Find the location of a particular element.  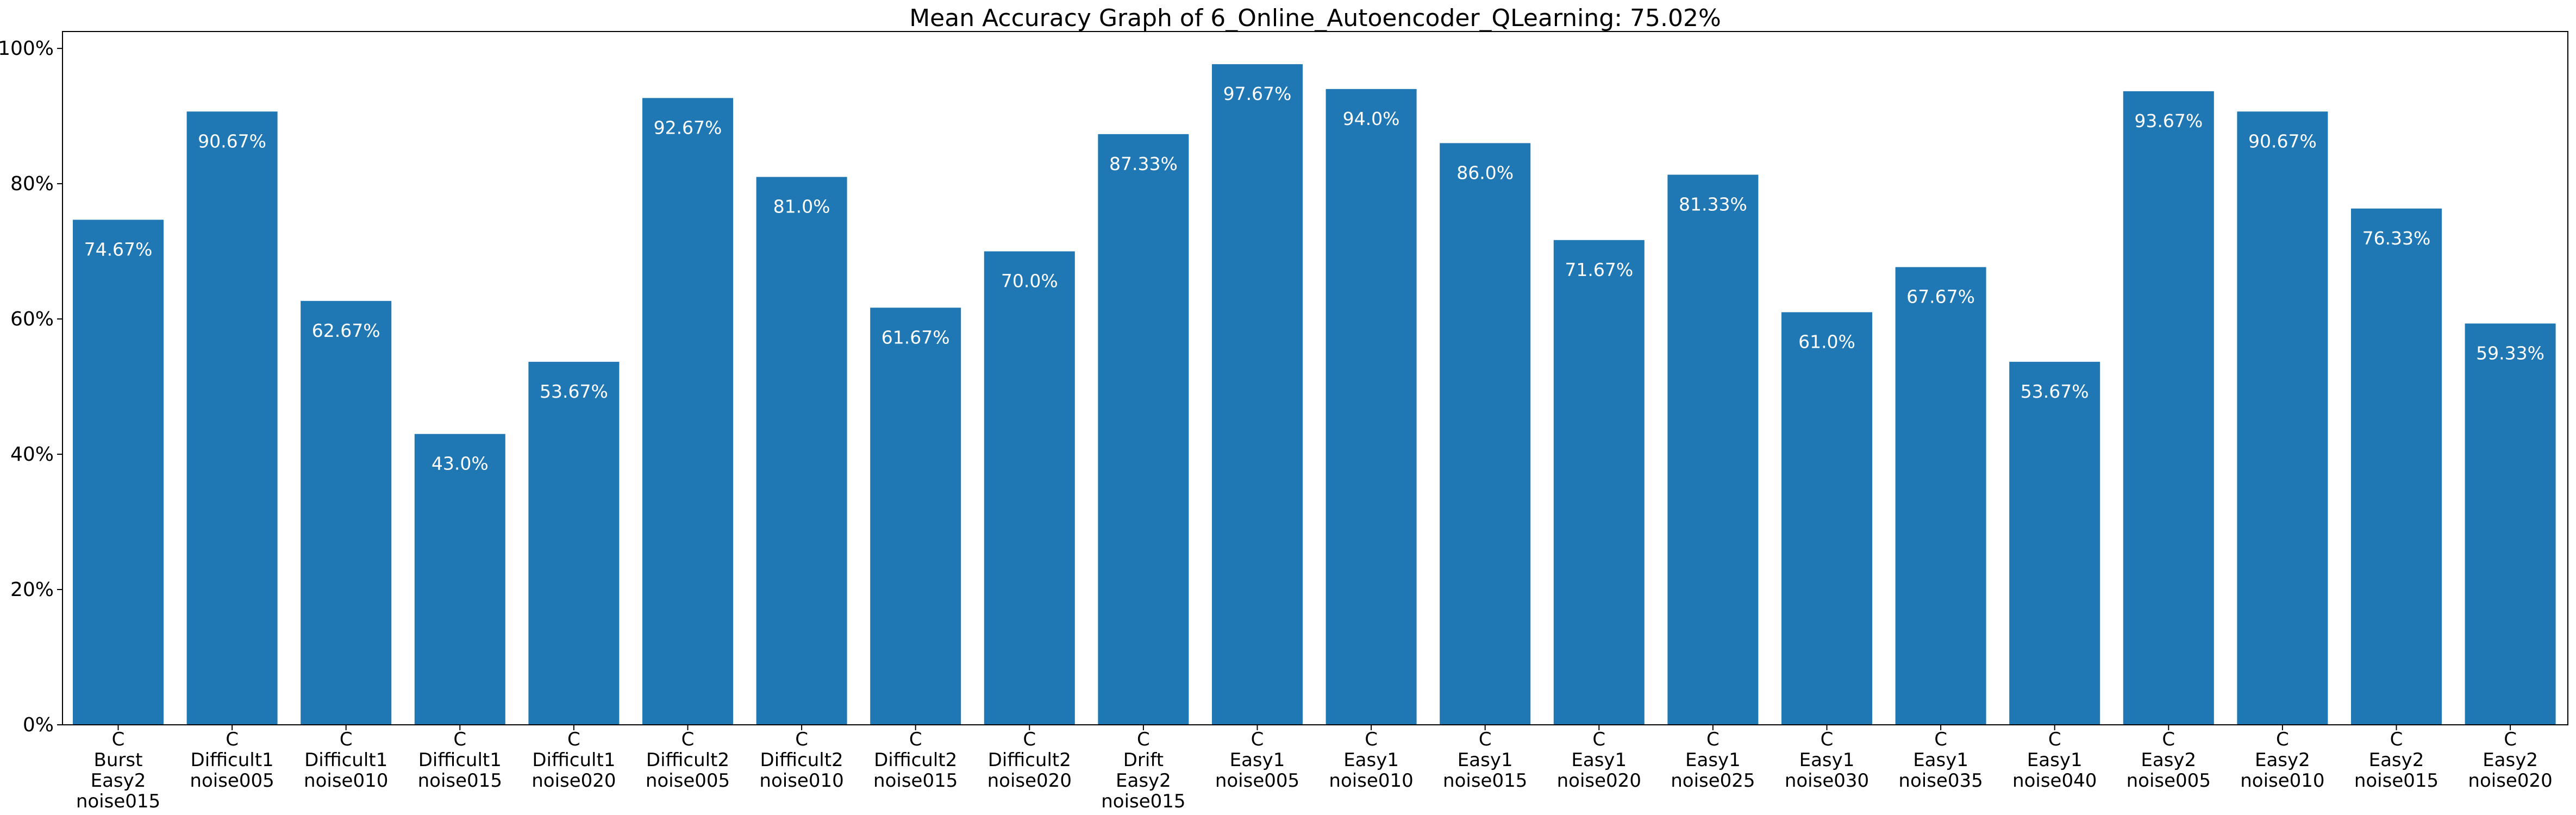

y-tick-label: 80% is located at coordinates (32, 184).